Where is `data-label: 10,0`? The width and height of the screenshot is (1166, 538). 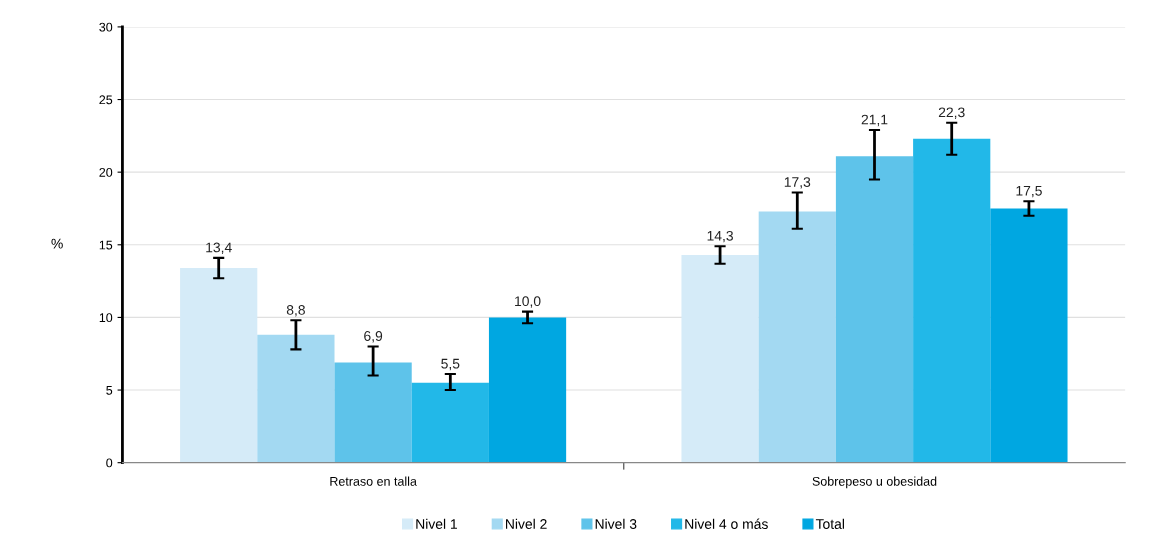 data-label: 10,0 is located at coordinates (528, 302).